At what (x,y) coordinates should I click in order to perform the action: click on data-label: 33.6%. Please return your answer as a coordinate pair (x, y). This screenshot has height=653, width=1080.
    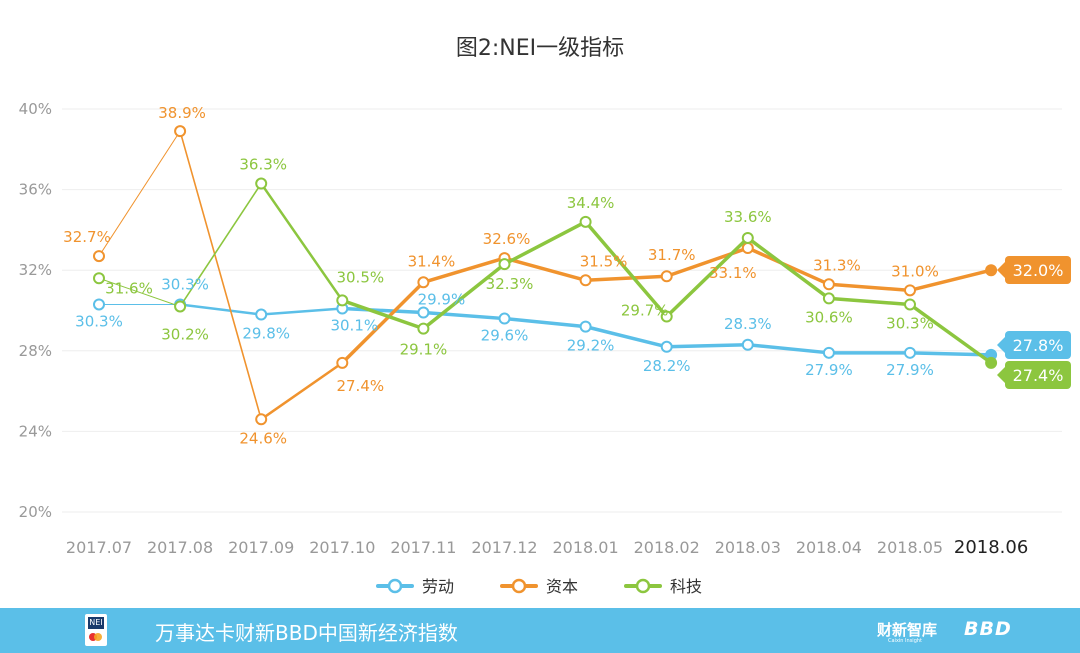
    Looking at the image, I should click on (748, 217).